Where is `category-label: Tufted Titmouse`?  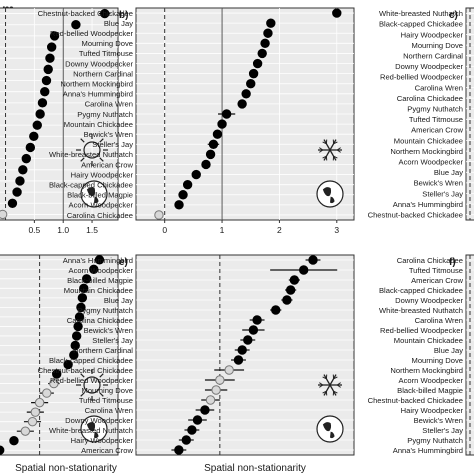
category-label: Tufted Titmouse is located at coordinates (436, 119).